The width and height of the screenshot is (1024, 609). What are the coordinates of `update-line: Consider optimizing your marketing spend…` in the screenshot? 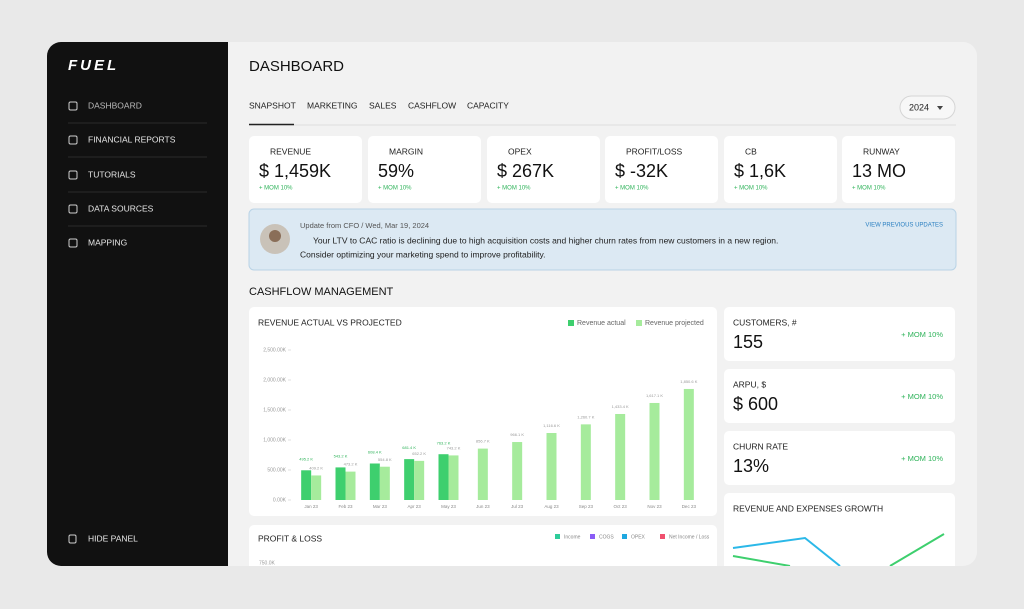 It's located at (423, 254).